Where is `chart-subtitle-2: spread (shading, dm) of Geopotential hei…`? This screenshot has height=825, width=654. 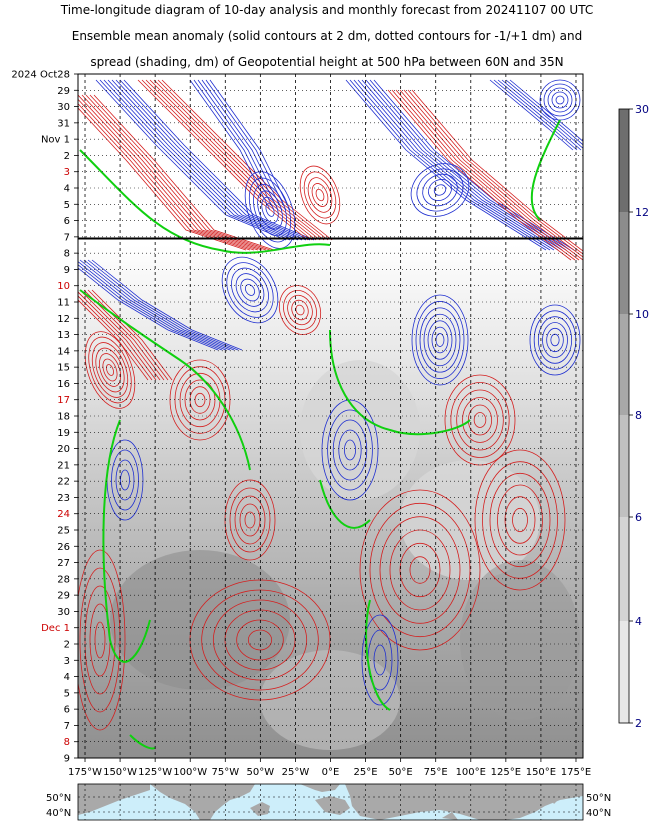 chart-subtitle-2: spread (shading, dm) of Geopotential hei… is located at coordinates (327, 62).